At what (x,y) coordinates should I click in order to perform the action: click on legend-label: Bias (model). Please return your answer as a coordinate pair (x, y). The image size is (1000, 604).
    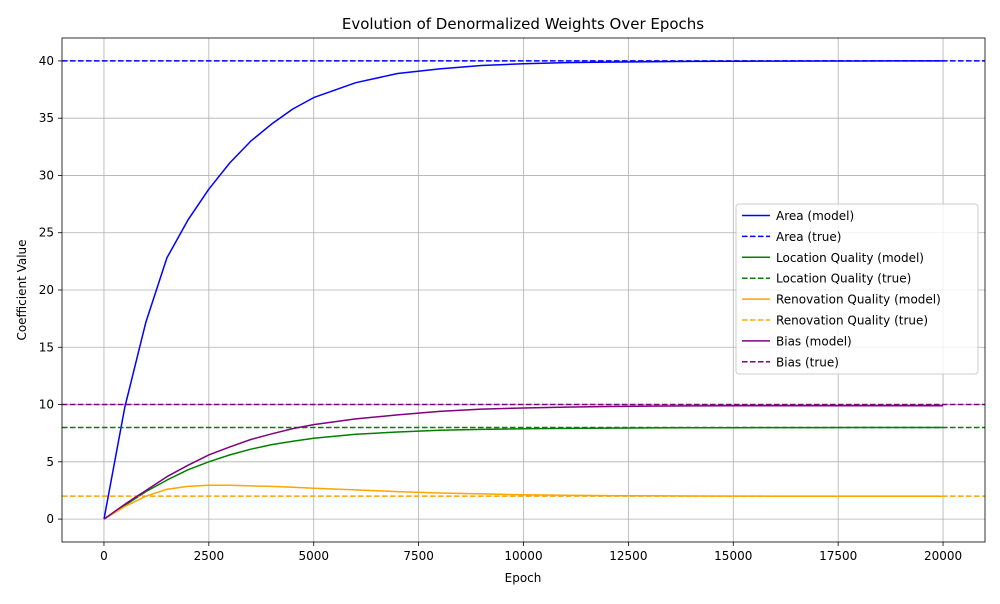
    Looking at the image, I should click on (814, 341).